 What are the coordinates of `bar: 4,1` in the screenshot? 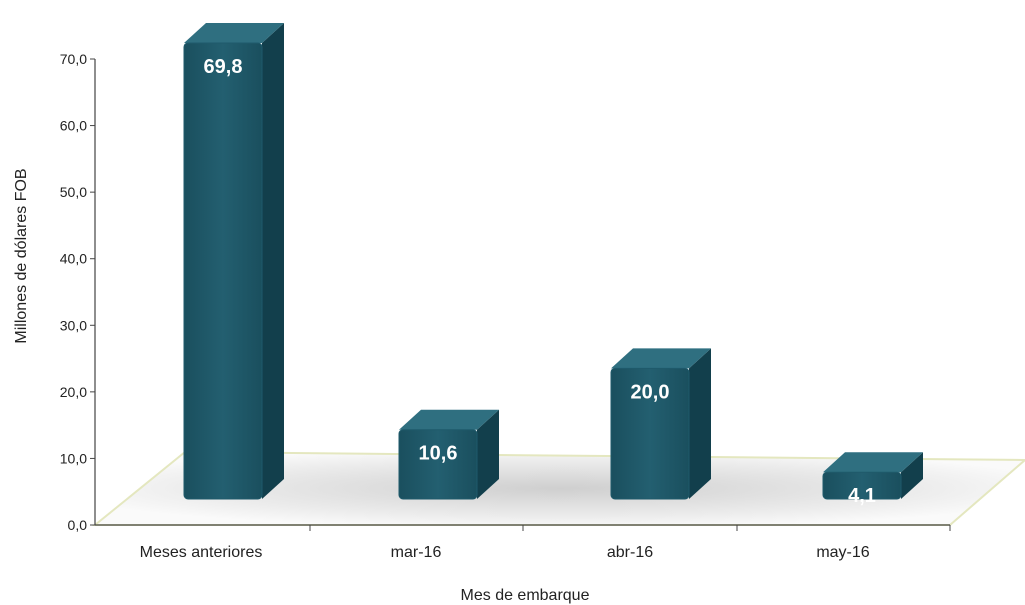 It's located at (872, 479).